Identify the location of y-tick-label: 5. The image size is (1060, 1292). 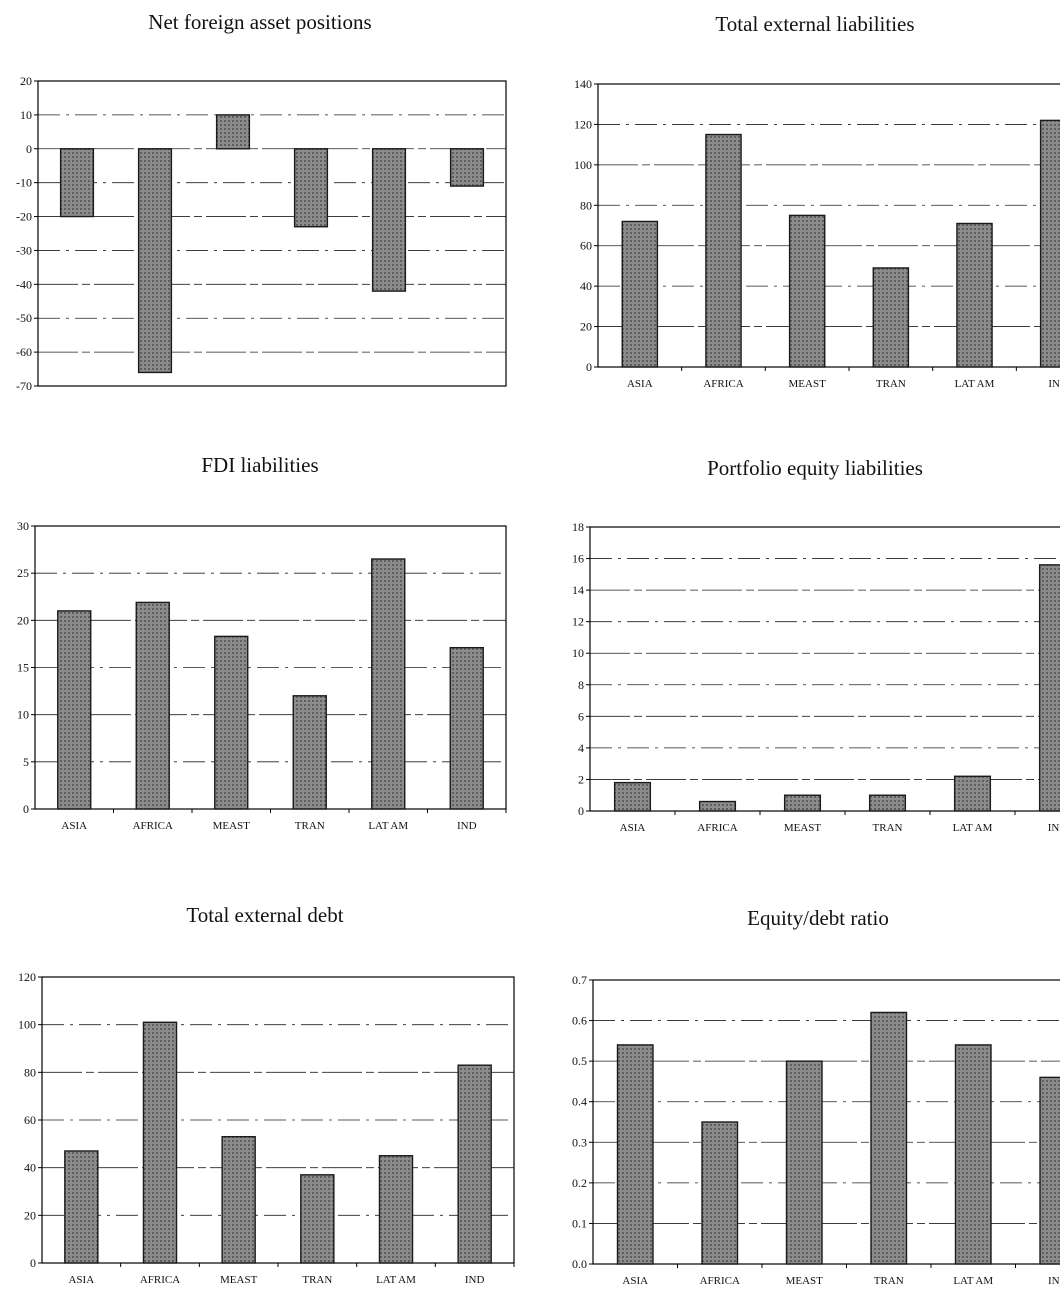
(26, 762).